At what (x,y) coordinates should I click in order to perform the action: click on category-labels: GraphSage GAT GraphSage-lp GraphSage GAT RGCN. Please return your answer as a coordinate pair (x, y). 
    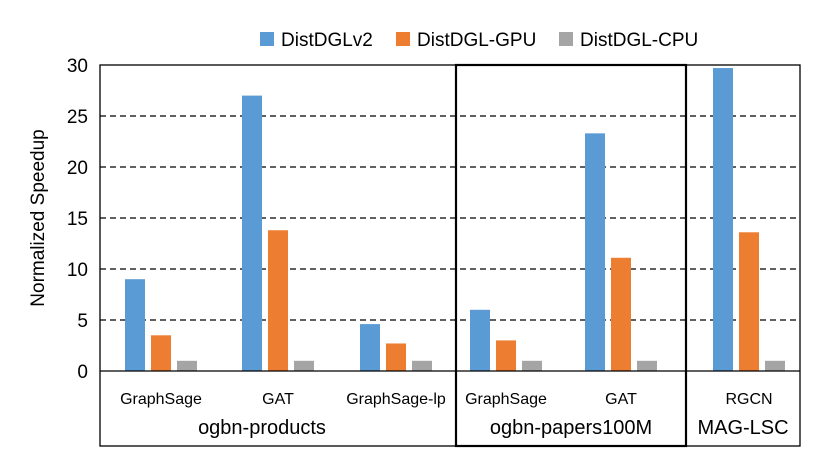
    Looking at the image, I should click on (446, 399).